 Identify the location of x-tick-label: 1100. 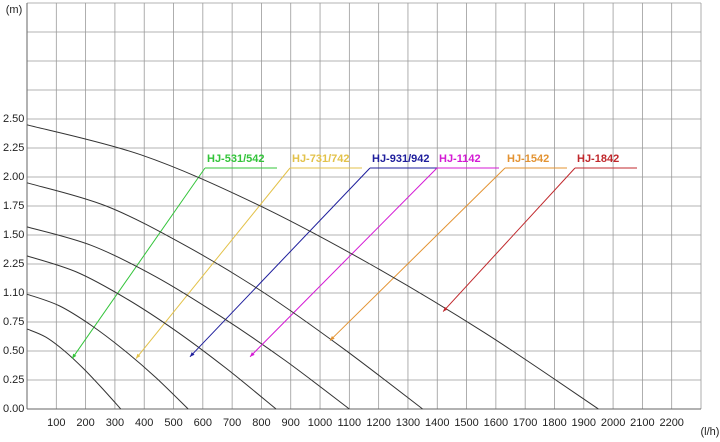
(350, 423).